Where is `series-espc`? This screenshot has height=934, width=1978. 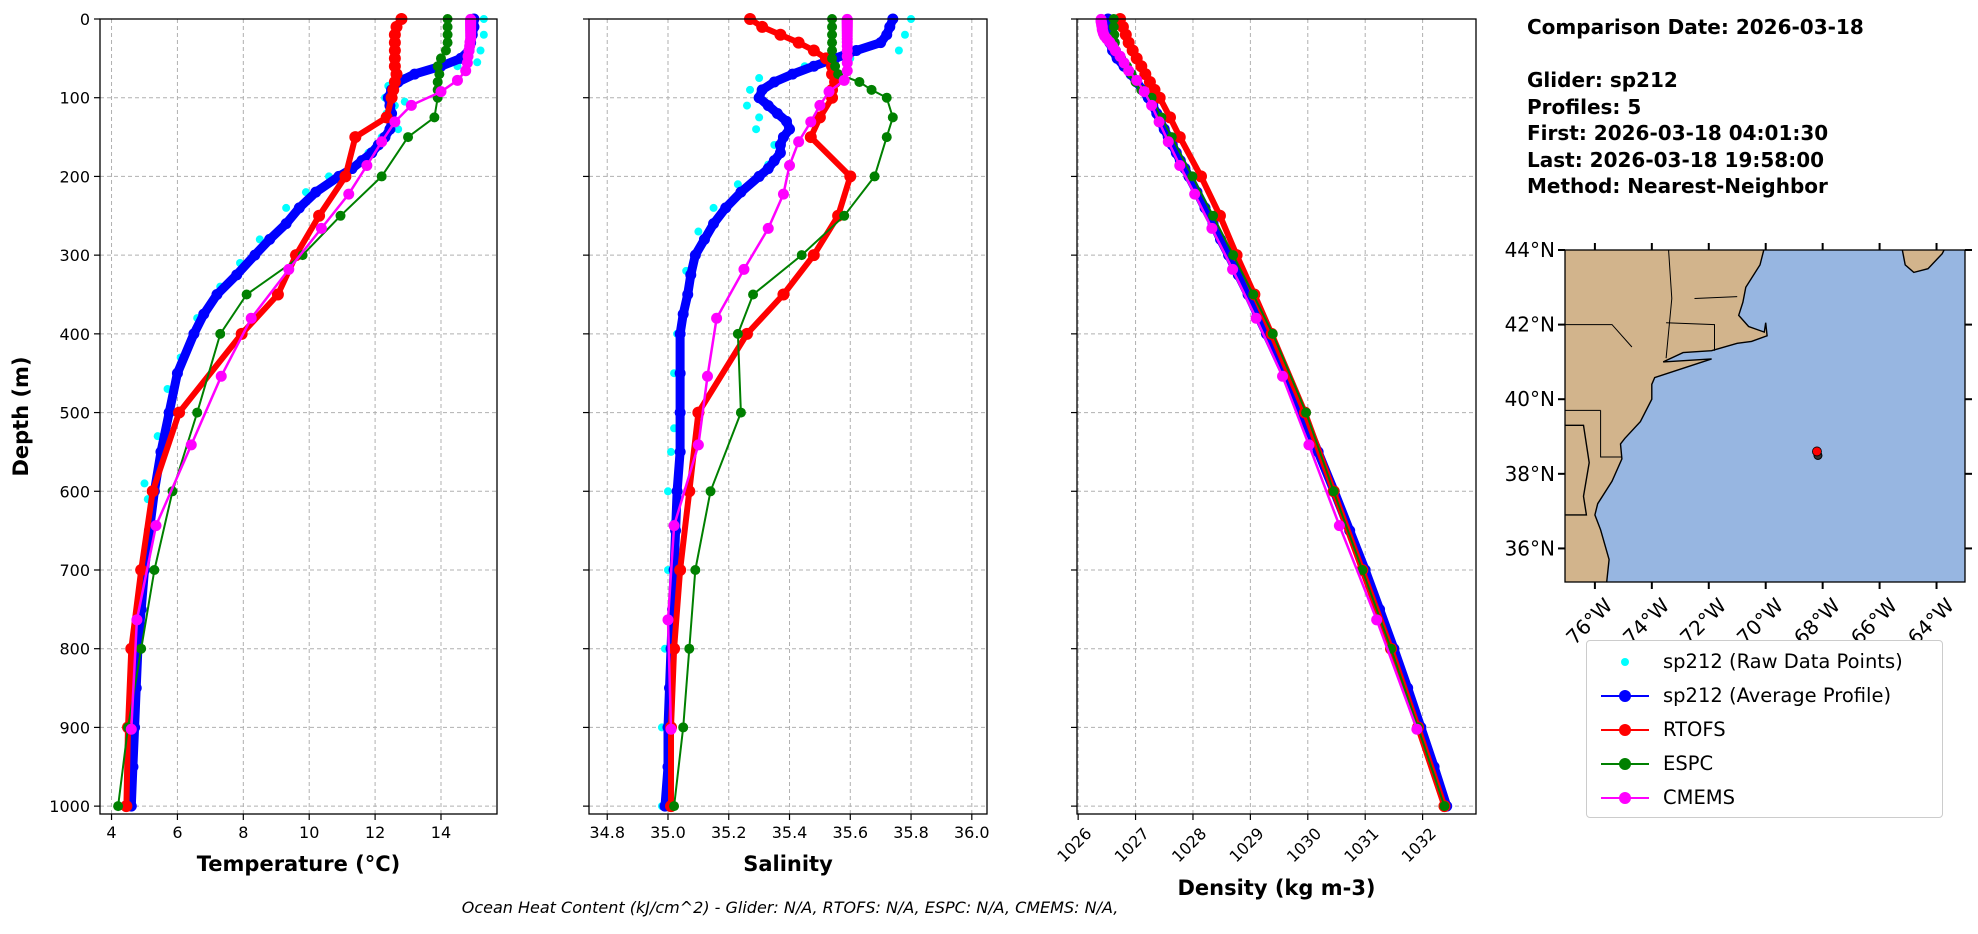 series-espc is located at coordinates (783, 413).